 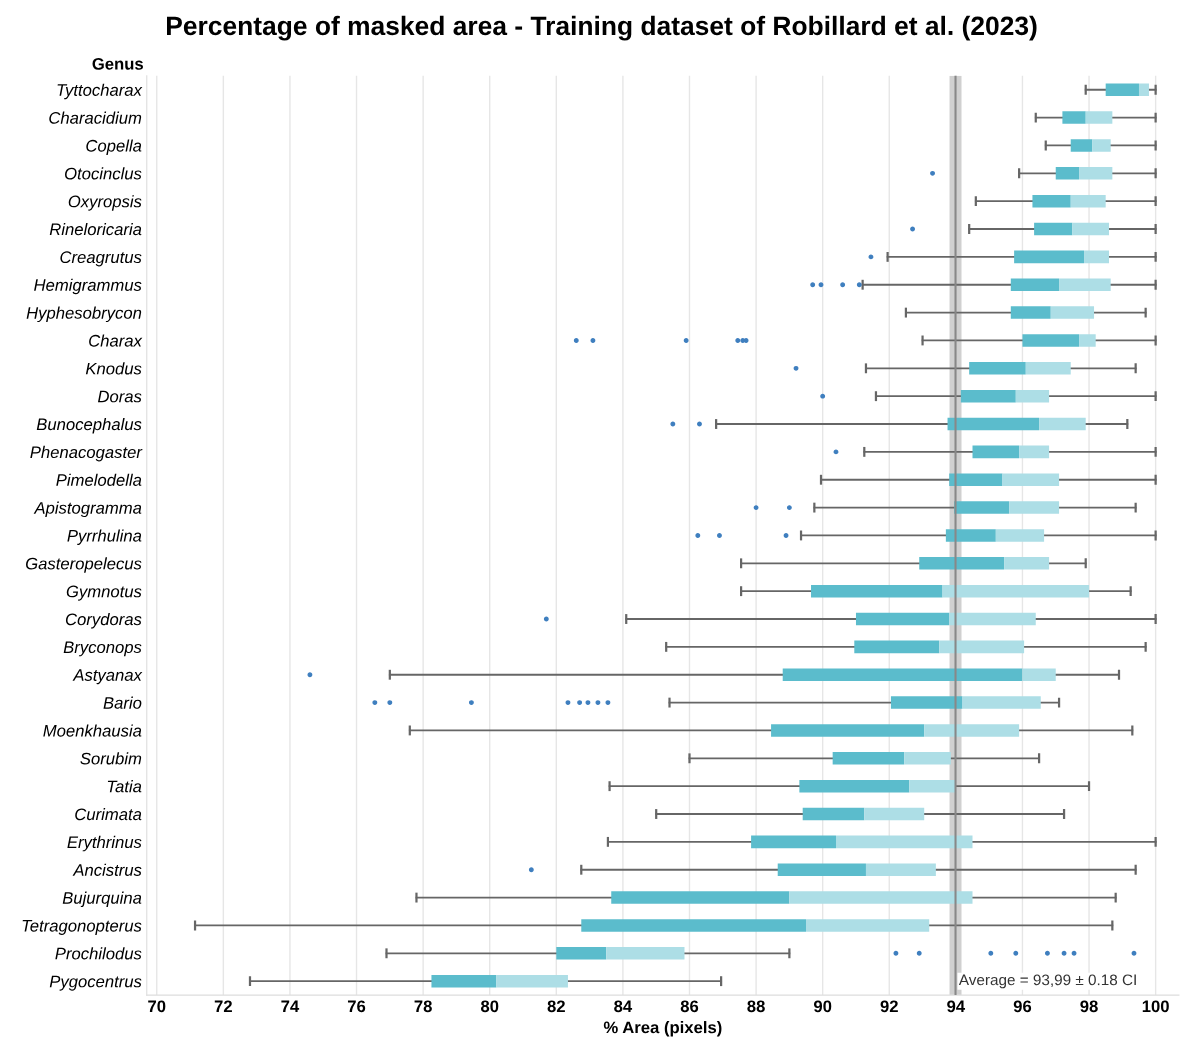 I want to click on y-tick-label: Hemigrammus, so click(x=88, y=286).